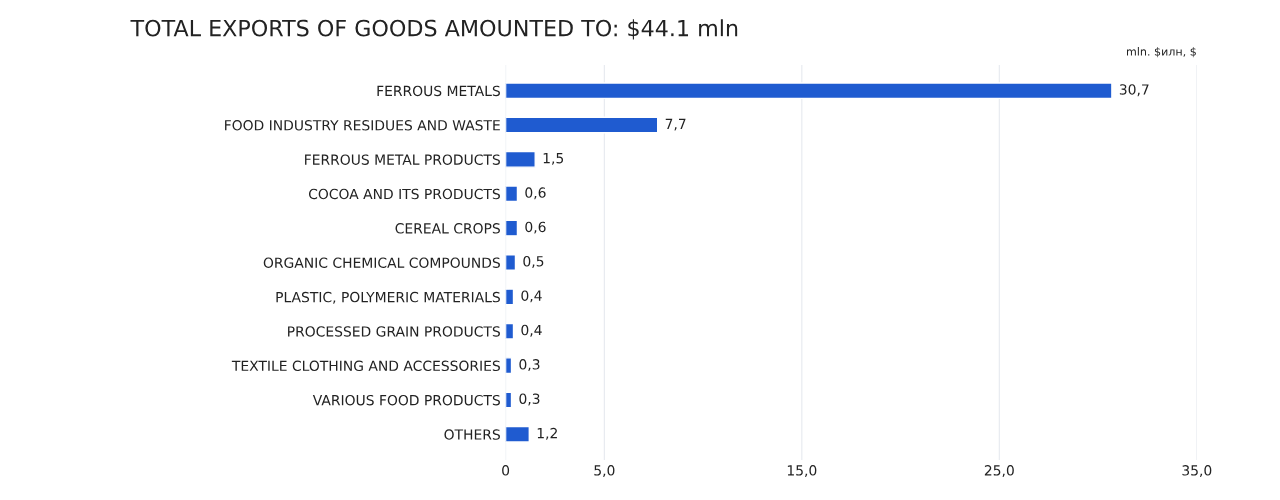 The width and height of the screenshot is (1280, 500). I want to click on y-tick-label: FOOD INDUSTRY RESIDUES AND WASTE, so click(362, 125).